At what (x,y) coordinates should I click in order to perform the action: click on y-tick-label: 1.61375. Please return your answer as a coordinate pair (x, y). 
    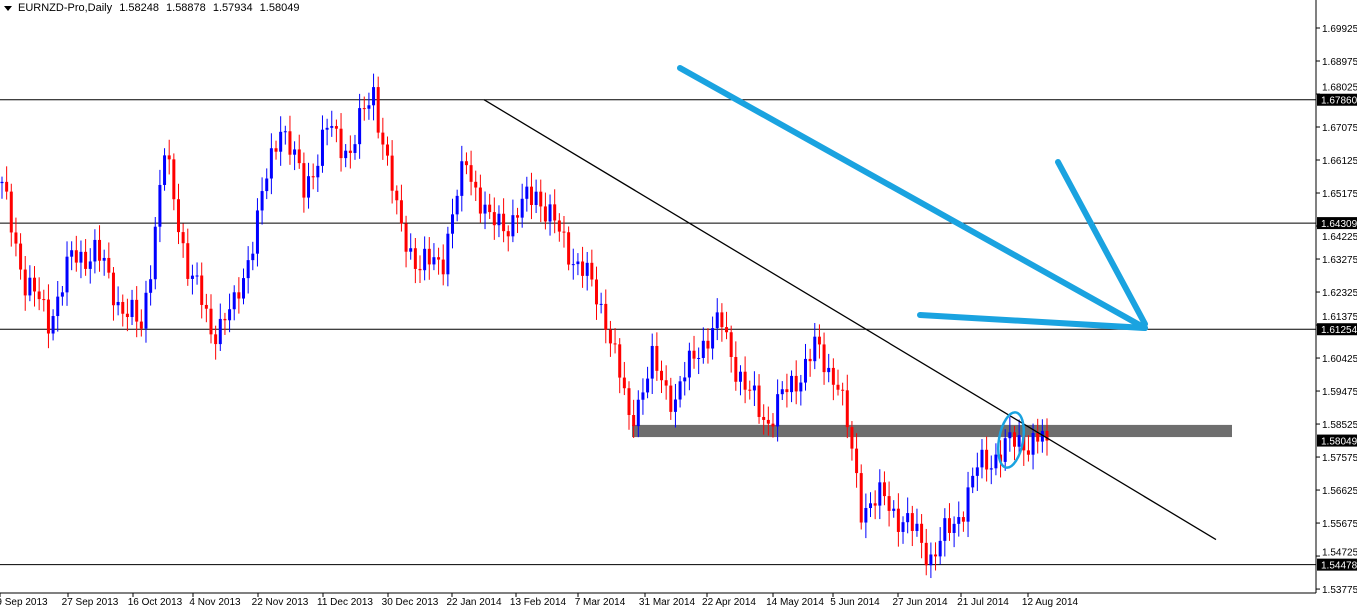
    Looking at the image, I should click on (1339, 317).